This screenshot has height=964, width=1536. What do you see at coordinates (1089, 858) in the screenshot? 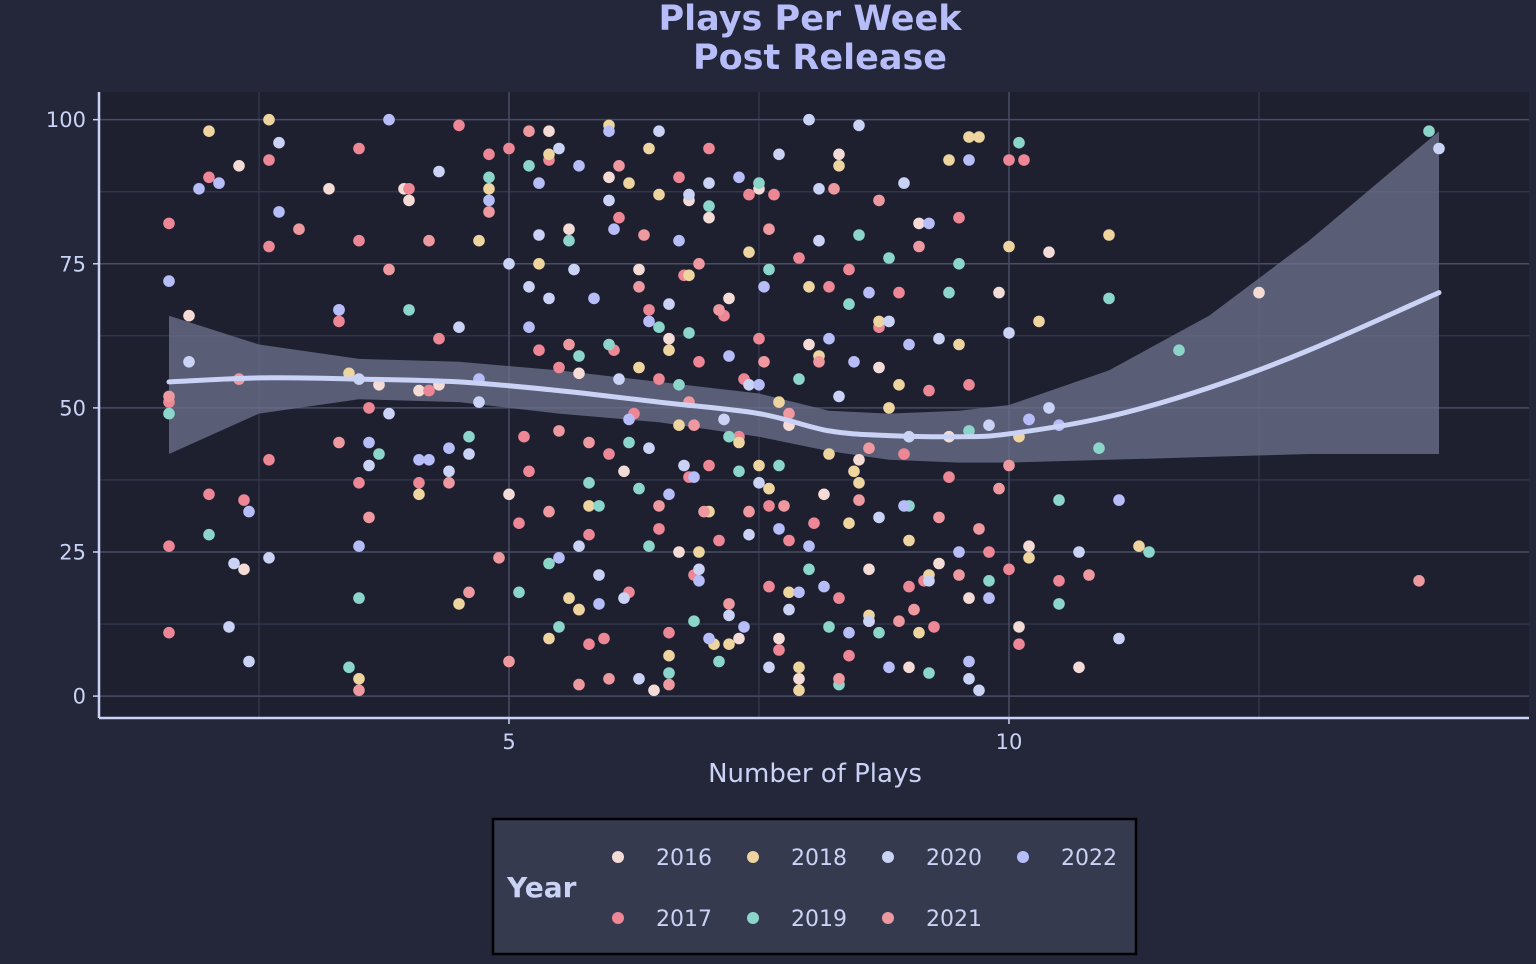
I see `legend-label-2022: 2022` at bounding box center [1089, 858].